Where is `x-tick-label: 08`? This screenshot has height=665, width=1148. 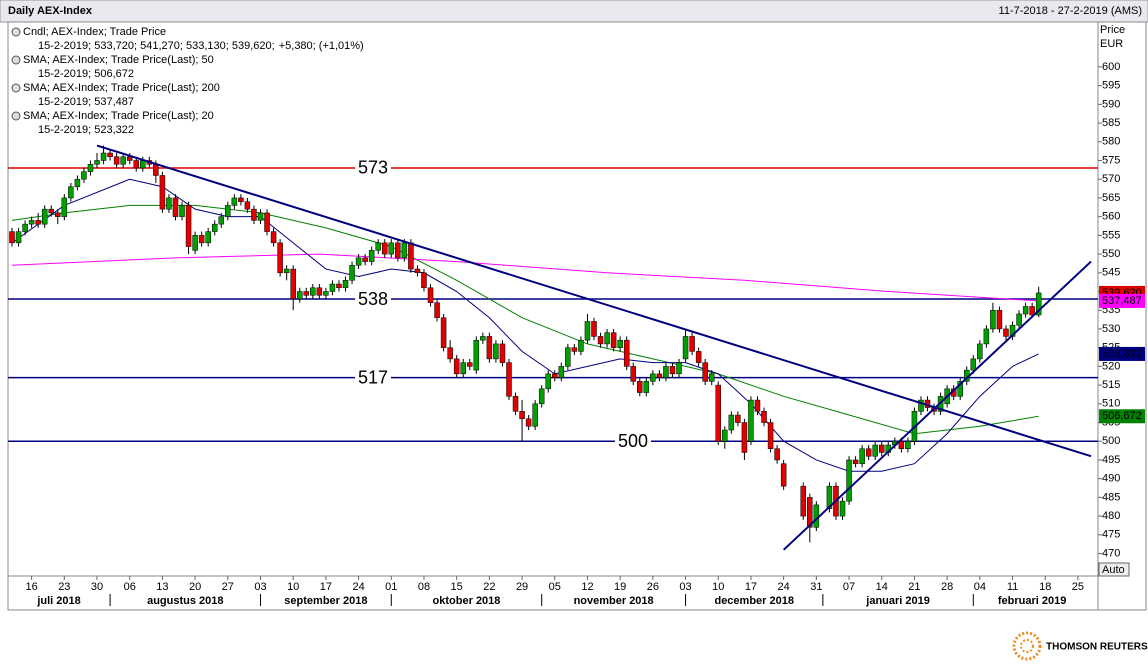
x-tick-label: 08 is located at coordinates (424, 587).